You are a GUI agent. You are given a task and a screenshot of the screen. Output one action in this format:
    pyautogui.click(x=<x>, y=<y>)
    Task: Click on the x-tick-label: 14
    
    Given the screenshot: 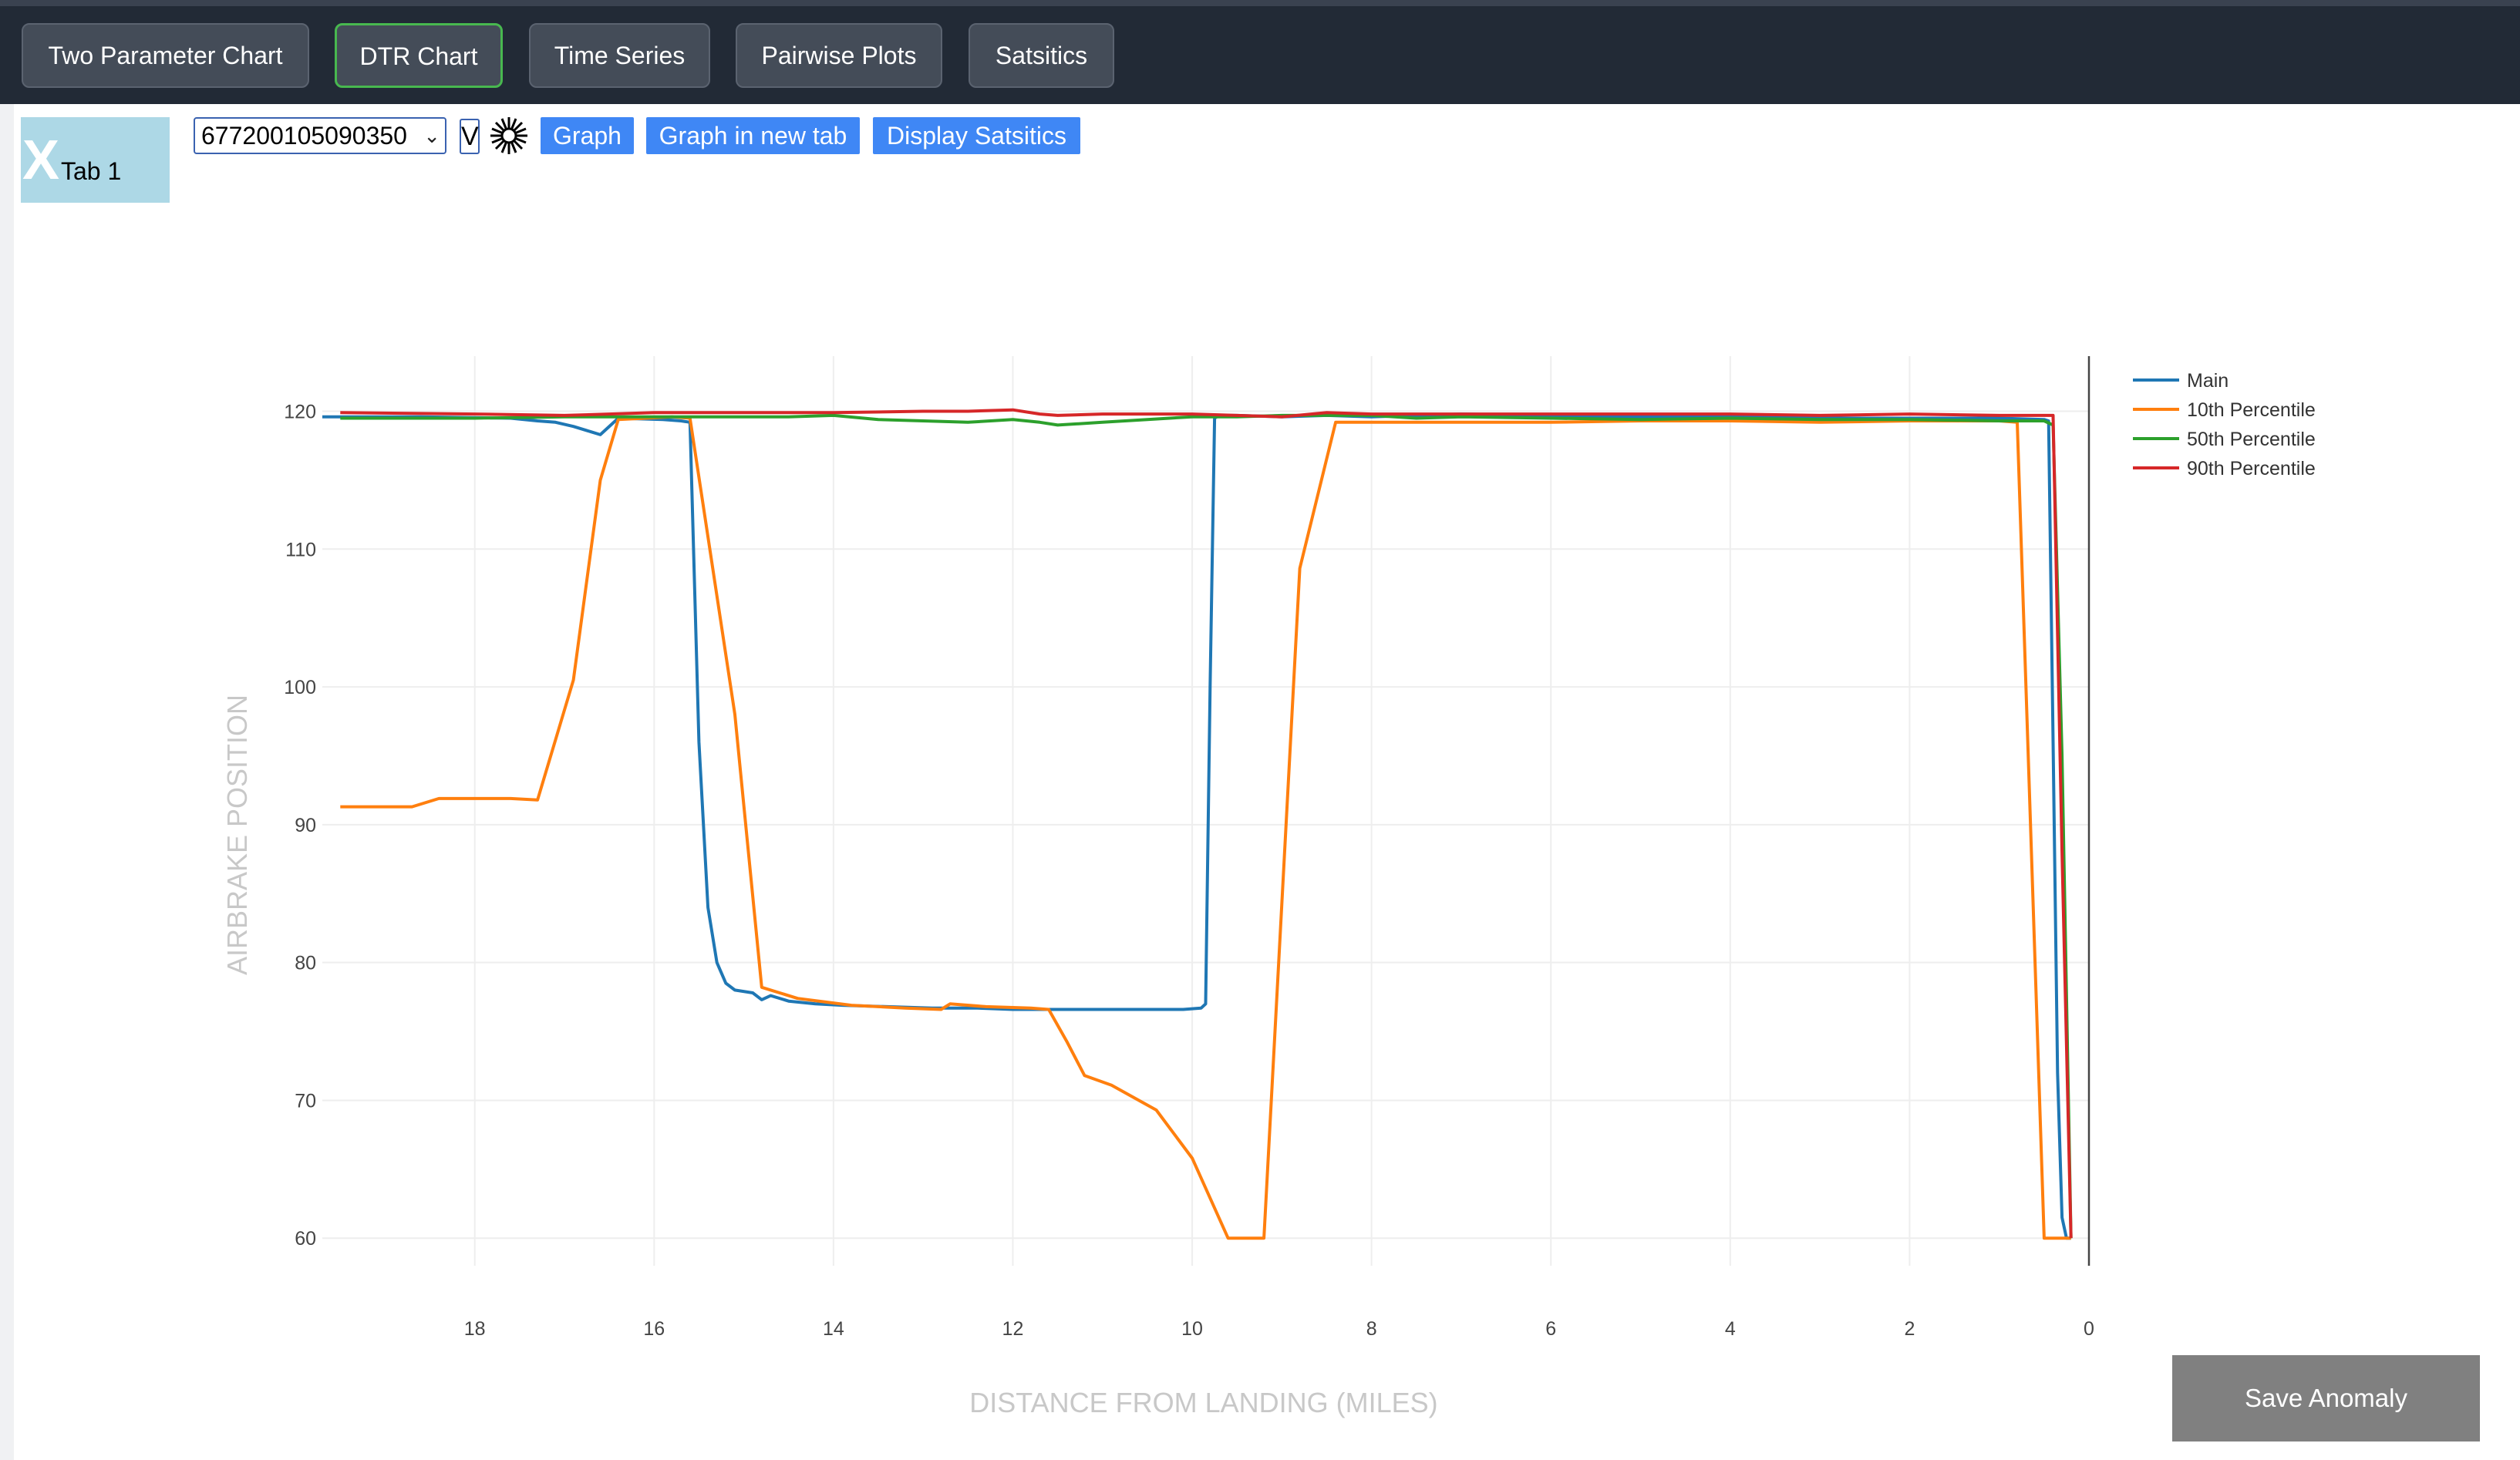 What is the action you would take?
    pyautogui.click(x=833, y=1329)
    